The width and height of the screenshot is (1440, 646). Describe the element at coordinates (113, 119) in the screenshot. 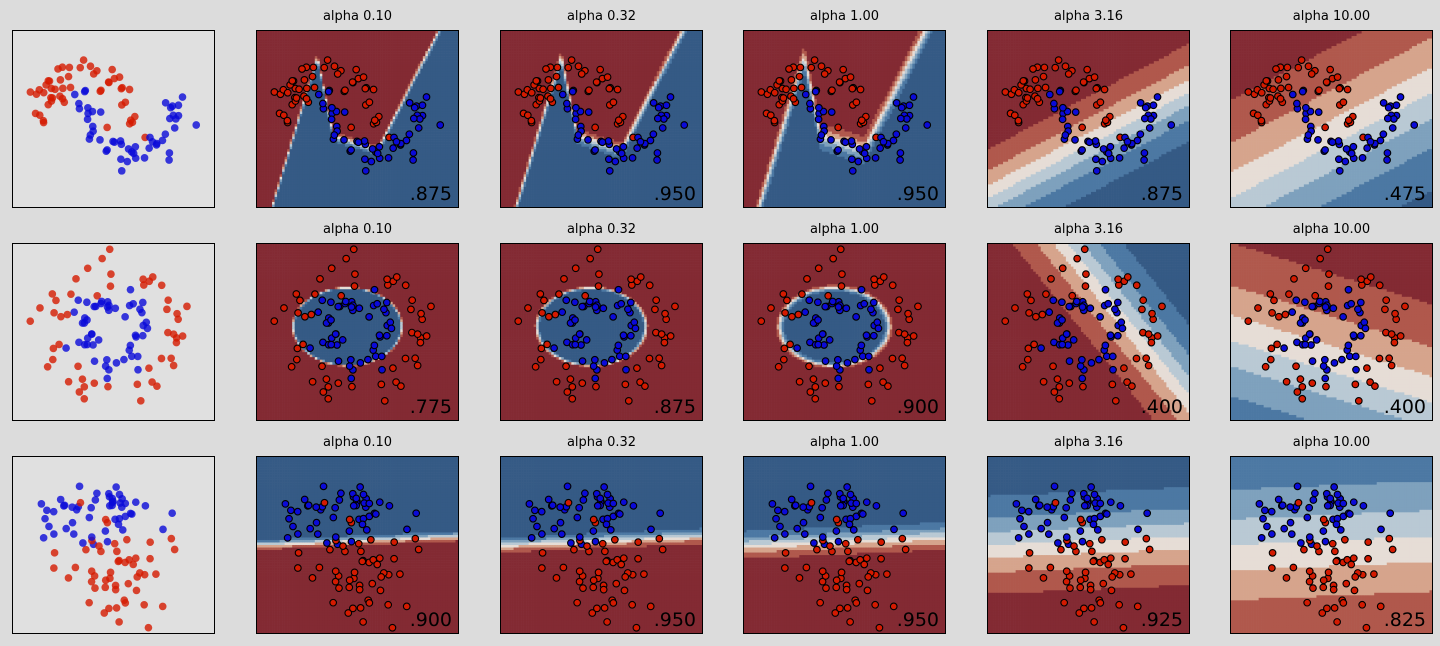

I see `input-data-panel` at that location.